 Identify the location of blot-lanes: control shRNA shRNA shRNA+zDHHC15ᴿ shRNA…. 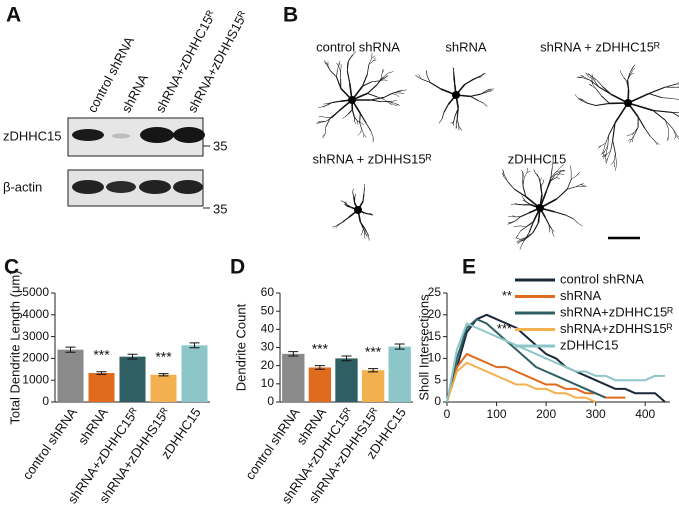
(167, 61).